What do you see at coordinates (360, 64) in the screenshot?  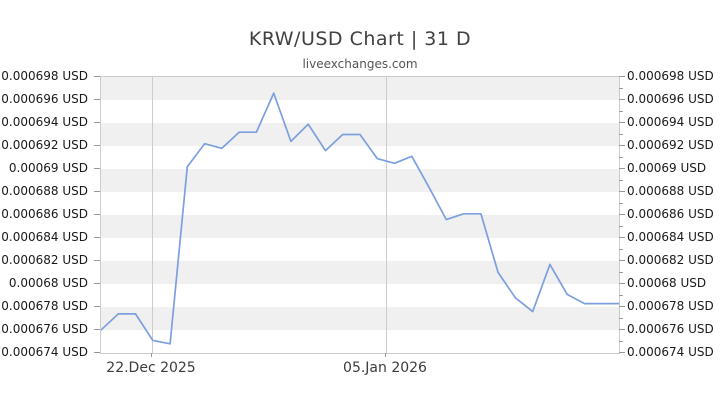 I see `chart-subtitle: liveexchanges.com` at bounding box center [360, 64].